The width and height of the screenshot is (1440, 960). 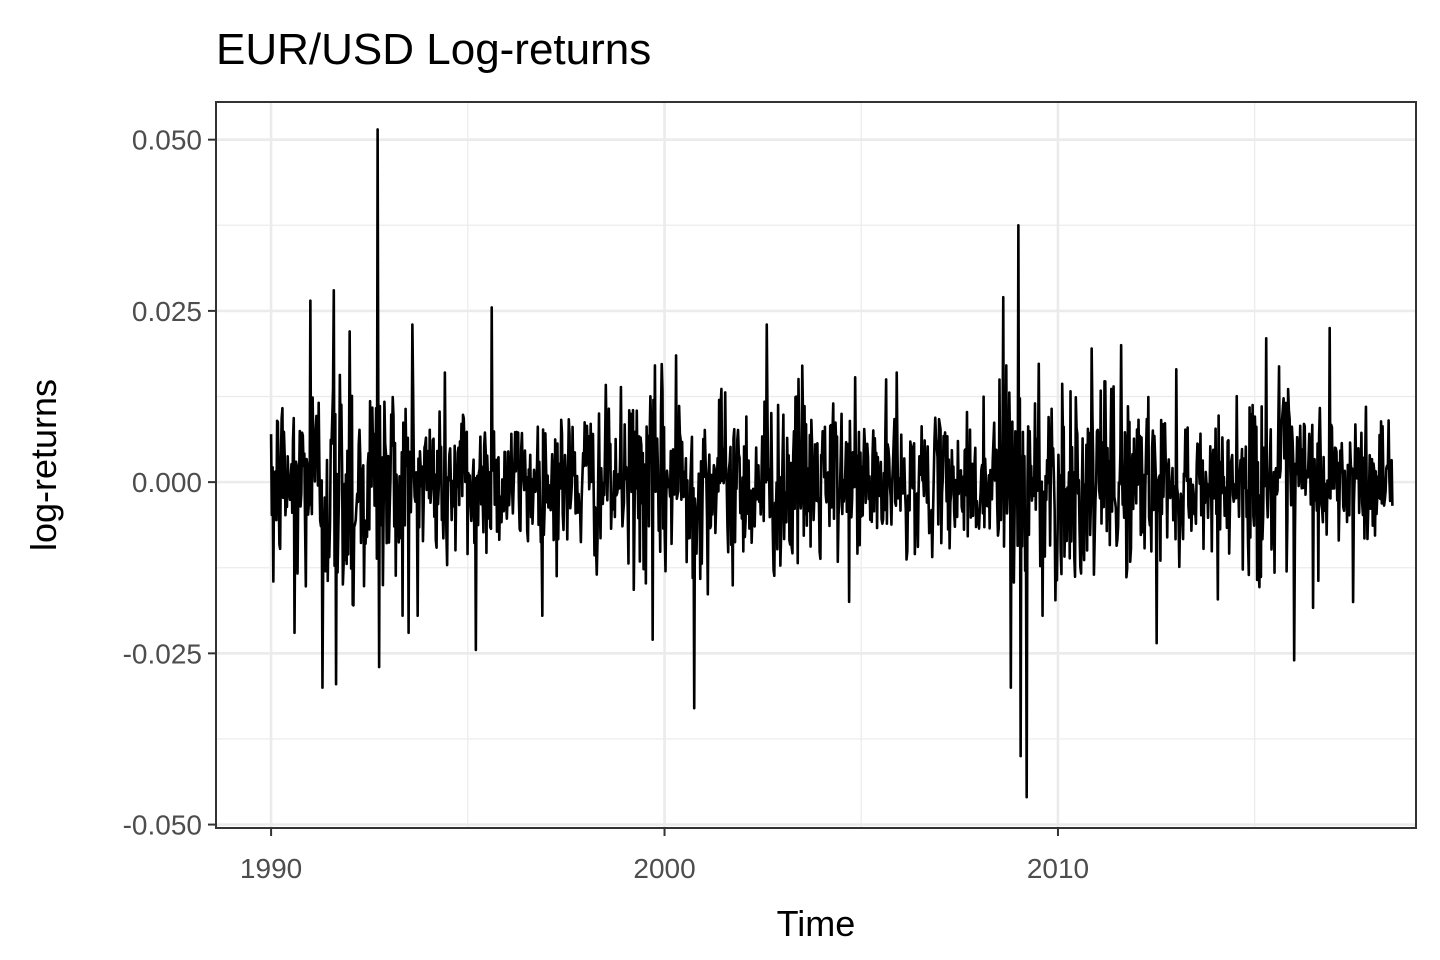 What do you see at coordinates (664, 868) in the screenshot?
I see `x-tick-label: 2000` at bounding box center [664, 868].